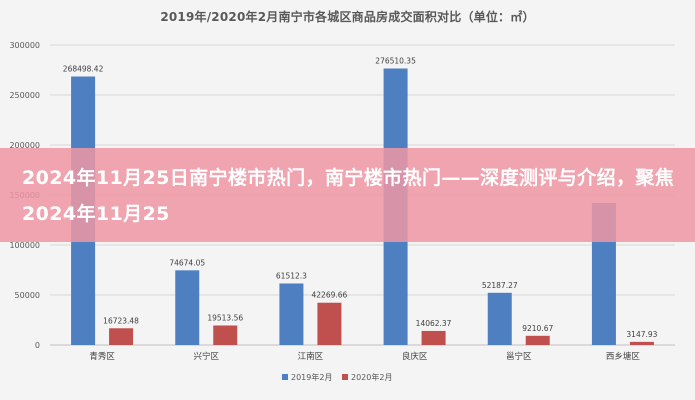 The image size is (695, 400). Describe the element at coordinates (537, 328) in the screenshot. I see `data-label: 9210.67` at that location.